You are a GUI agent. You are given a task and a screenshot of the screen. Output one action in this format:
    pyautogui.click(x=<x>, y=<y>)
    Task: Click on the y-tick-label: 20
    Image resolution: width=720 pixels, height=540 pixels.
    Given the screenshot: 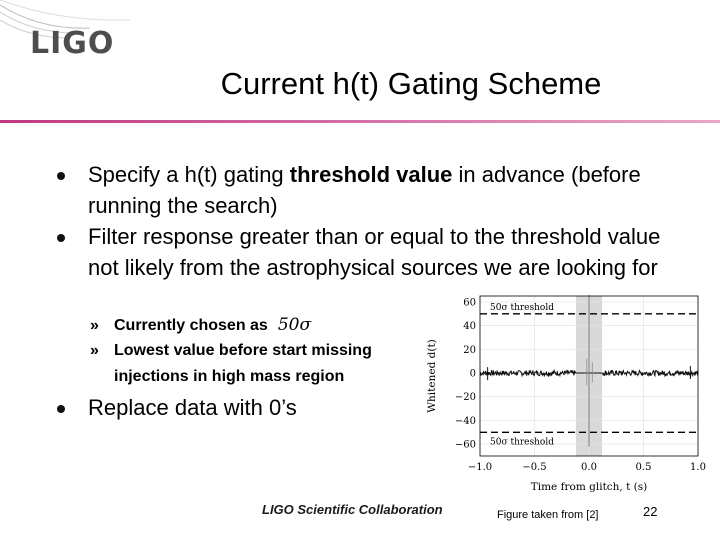 What is the action you would take?
    pyautogui.click(x=469, y=350)
    